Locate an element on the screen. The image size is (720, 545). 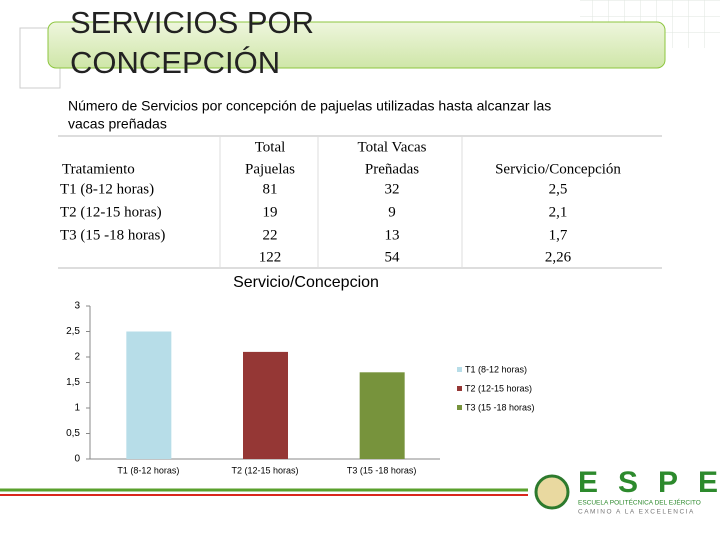
table-header: Servicio/Concepción is located at coordinates (558, 169).